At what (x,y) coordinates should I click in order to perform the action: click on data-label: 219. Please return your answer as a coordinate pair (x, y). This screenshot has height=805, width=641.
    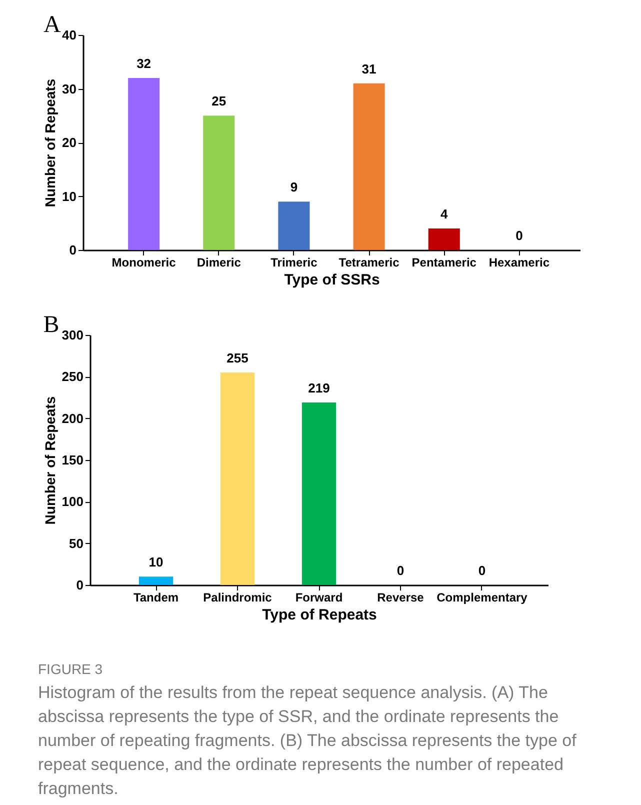
    Looking at the image, I should click on (319, 388).